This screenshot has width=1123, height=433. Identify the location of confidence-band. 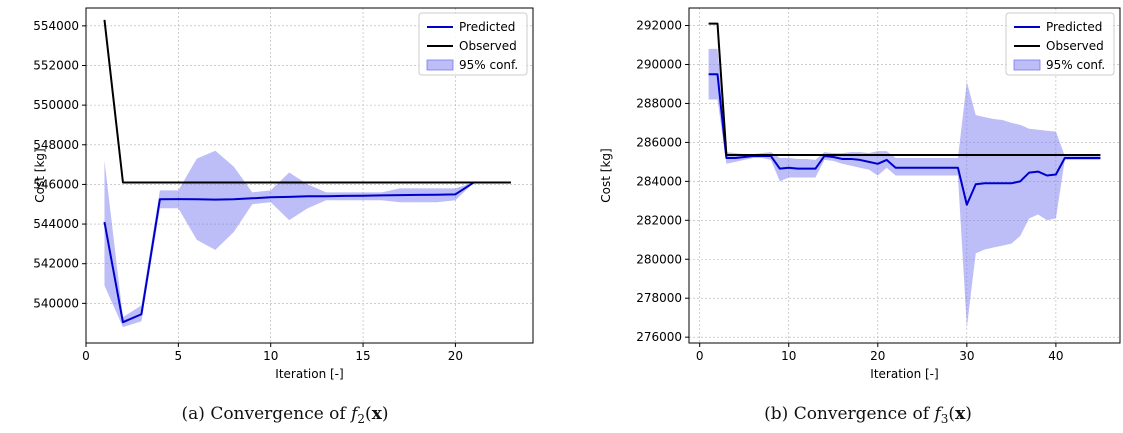
(307, 239).